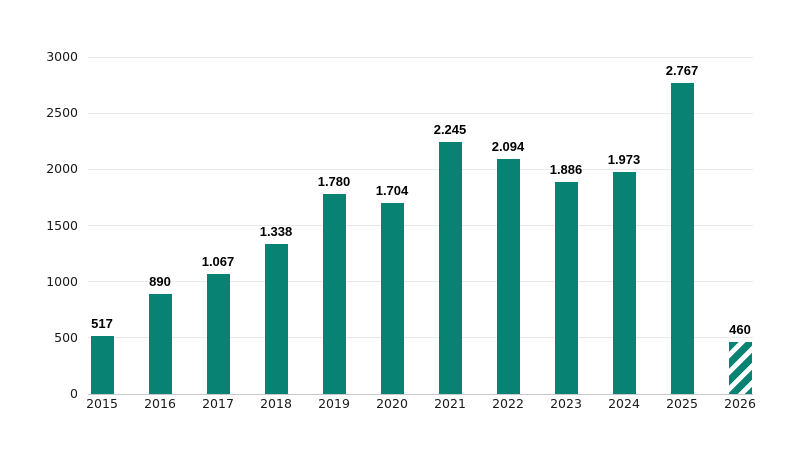  Describe the element at coordinates (62, 281) in the screenshot. I see `y-axis-tick-label: 1000` at that location.